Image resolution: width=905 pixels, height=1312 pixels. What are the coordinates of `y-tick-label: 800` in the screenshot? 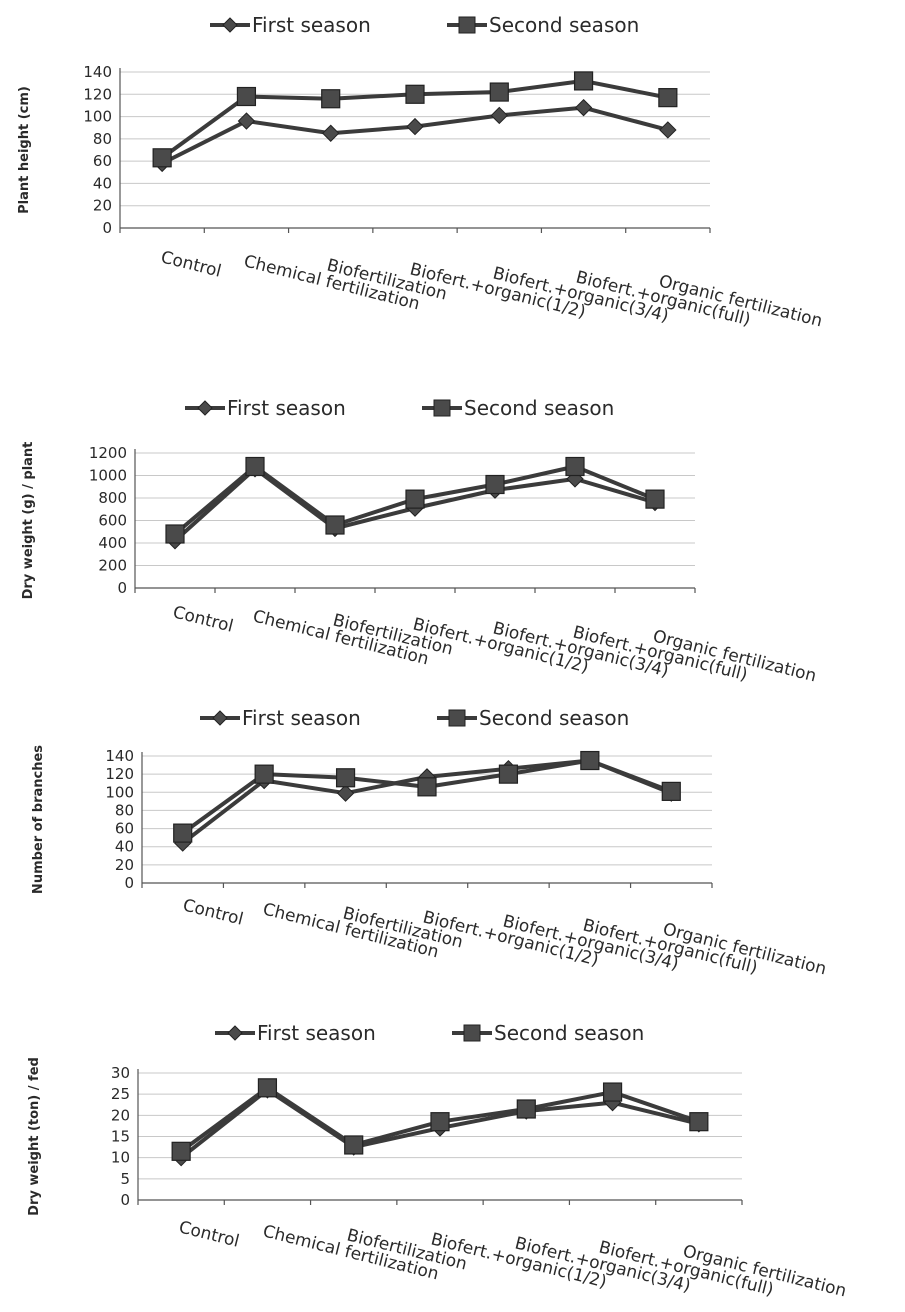 It's located at (112, 498).